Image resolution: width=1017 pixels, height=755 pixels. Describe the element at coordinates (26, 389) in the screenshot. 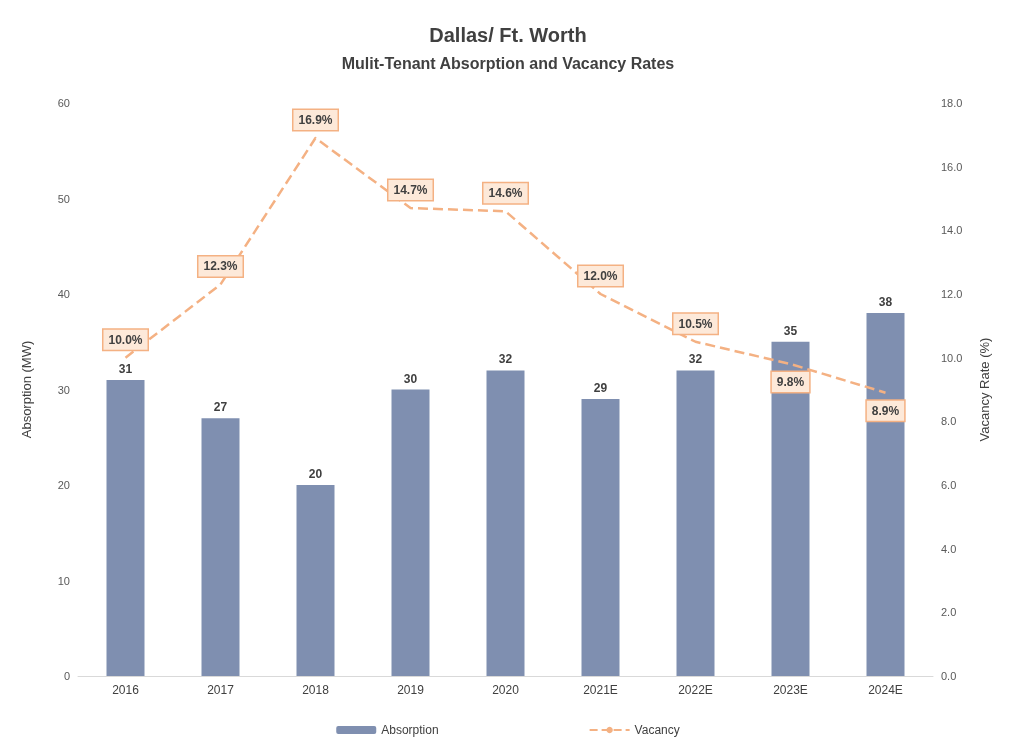

I see `y-axis-title: Absorption (MW)` at that location.